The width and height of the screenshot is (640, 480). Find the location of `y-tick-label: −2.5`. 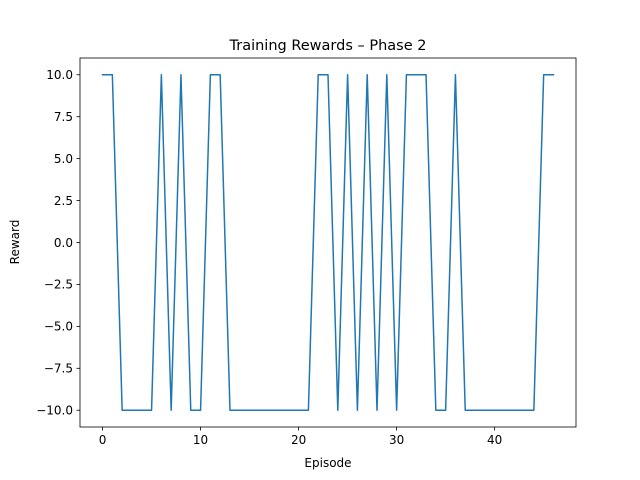

y-tick-label: −2.5 is located at coordinates (58, 285).